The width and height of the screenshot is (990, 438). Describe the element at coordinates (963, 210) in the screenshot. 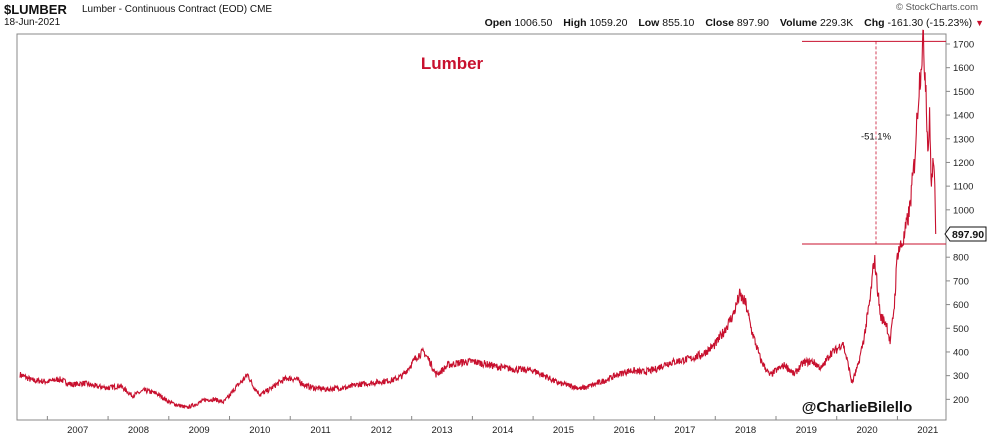

I see `y-tick-label: 1000` at that location.